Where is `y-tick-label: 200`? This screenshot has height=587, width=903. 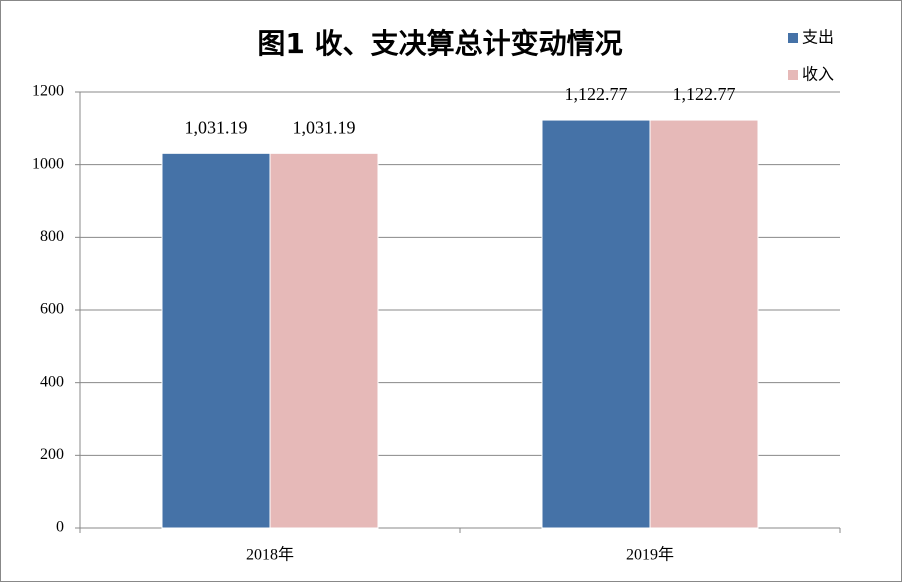 y-tick-label: 200 is located at coordinates (52, 454).